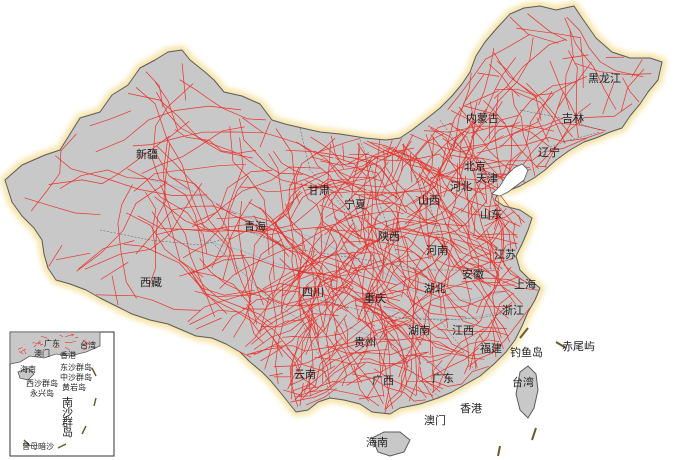  What do you see at coordinates (377, 442) in the screenshot?
I see `province-label: 海南` at bounding box center [377, 442].